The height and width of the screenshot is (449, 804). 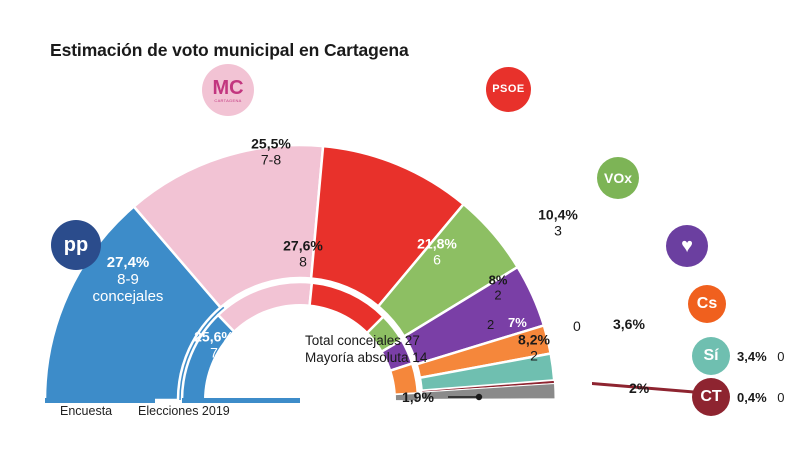 I want to click on axis-label-encuesta: Encuesta, so click(x=86, y=411).